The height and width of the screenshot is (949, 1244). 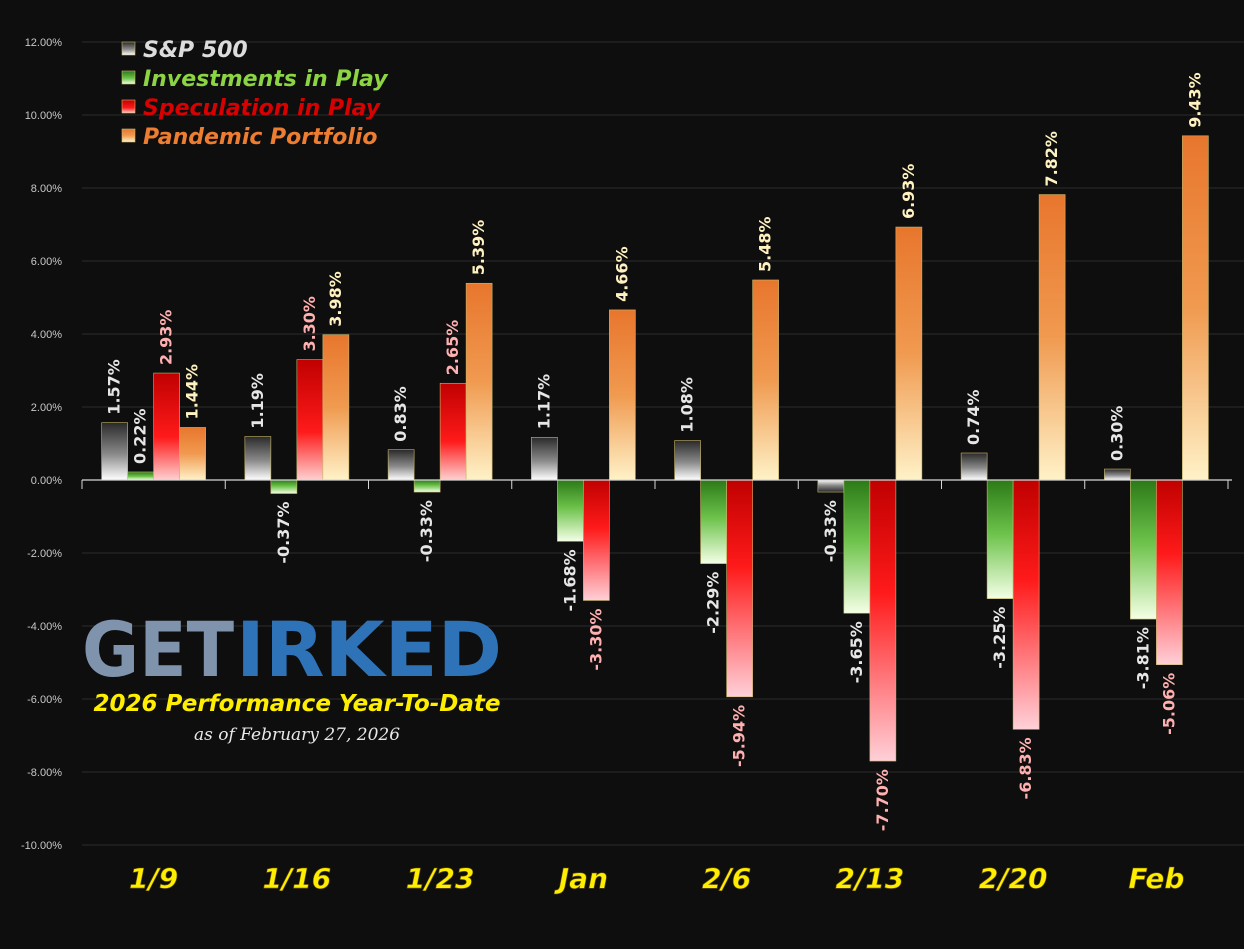 What do you see at coordinates (908, 192) in the screenshot?
I see `data-label-pandemic-portfolio-2-13: 6.93%` at bounding box center [908, 192].